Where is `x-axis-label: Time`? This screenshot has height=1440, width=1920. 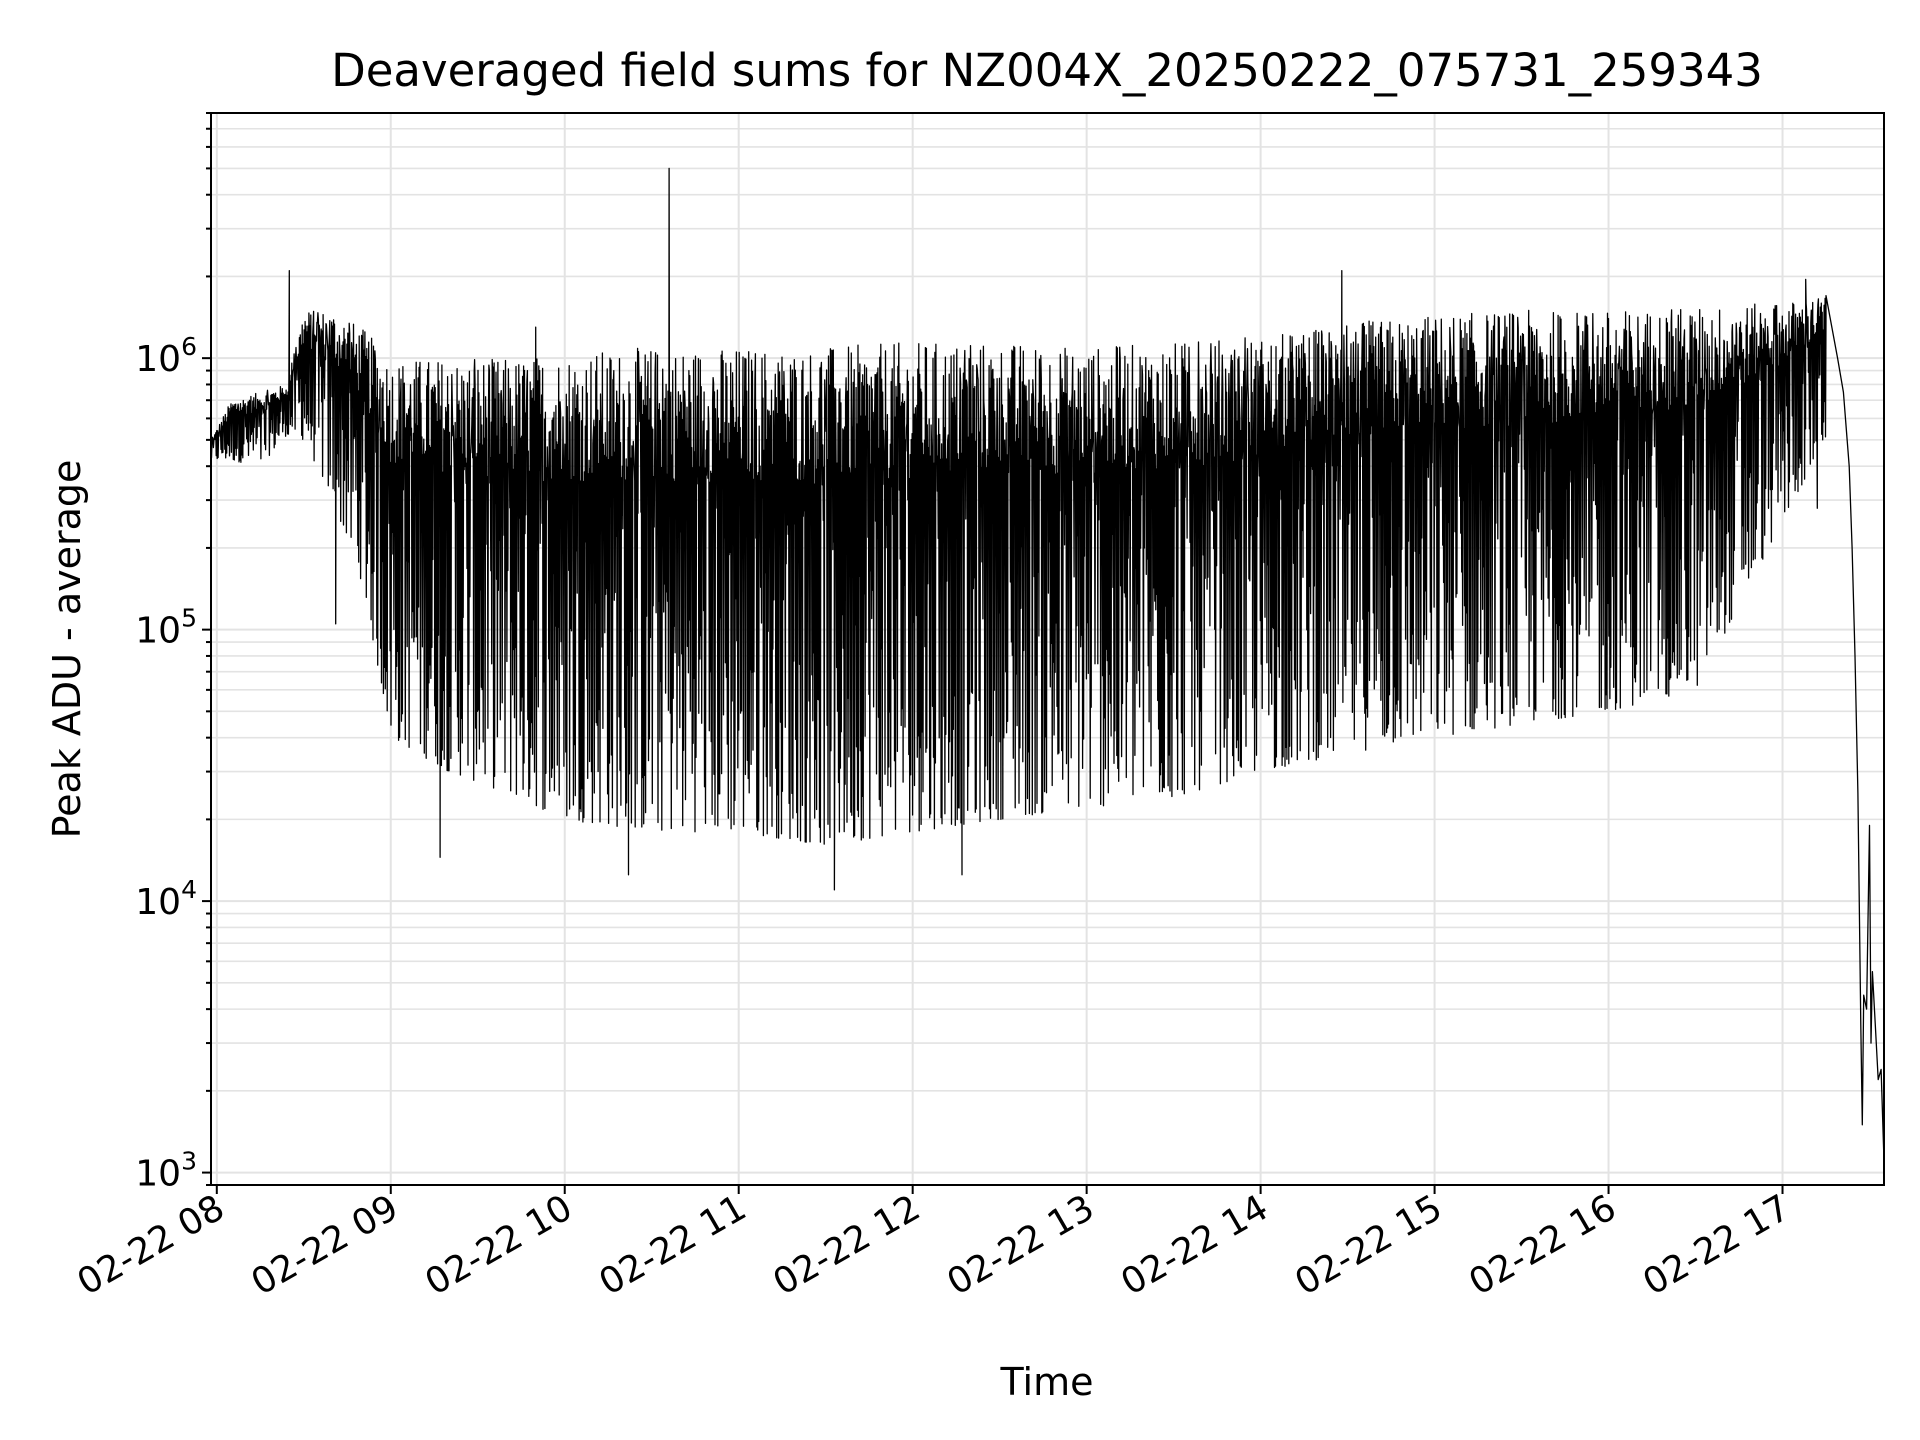 x-axis-label: Time is located at coordinates (1047, 1382).